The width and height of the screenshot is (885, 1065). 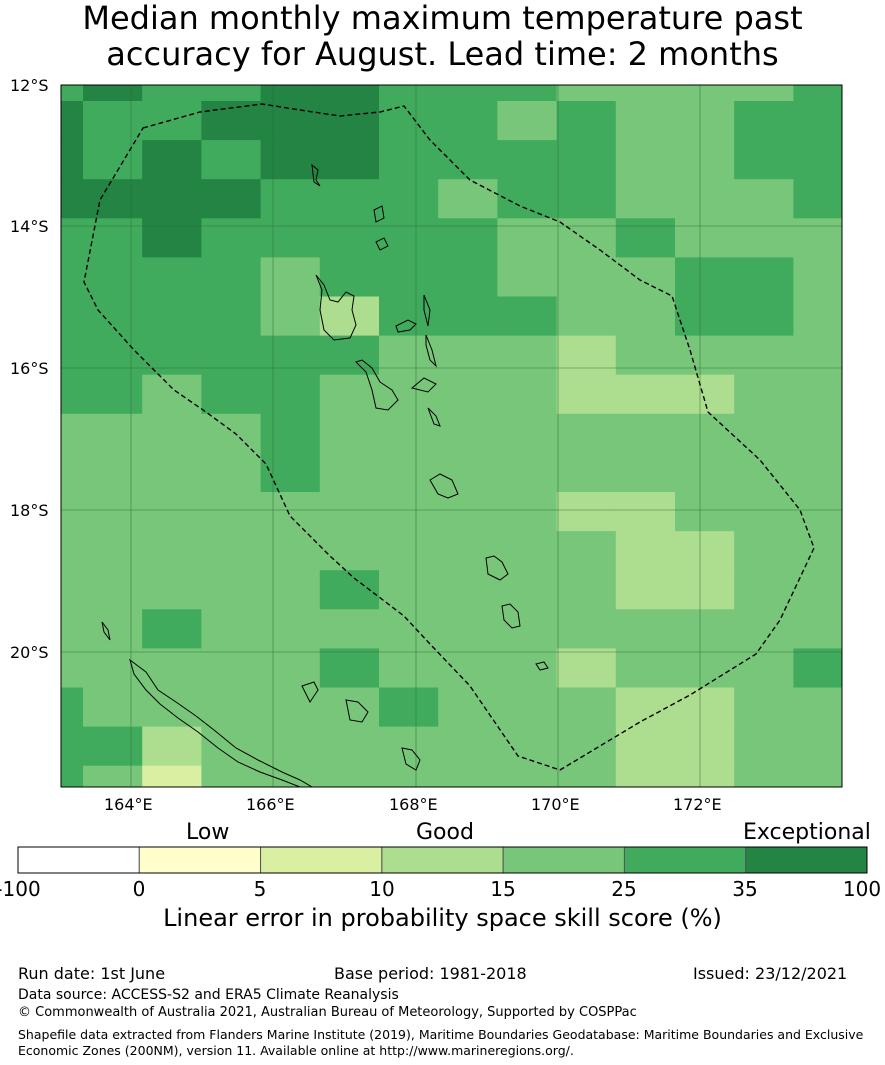 What do you see at coordinates (208, 832) in the screenshot?
I see `colorbar-label-low: Low` at bounding box center [208, 832].